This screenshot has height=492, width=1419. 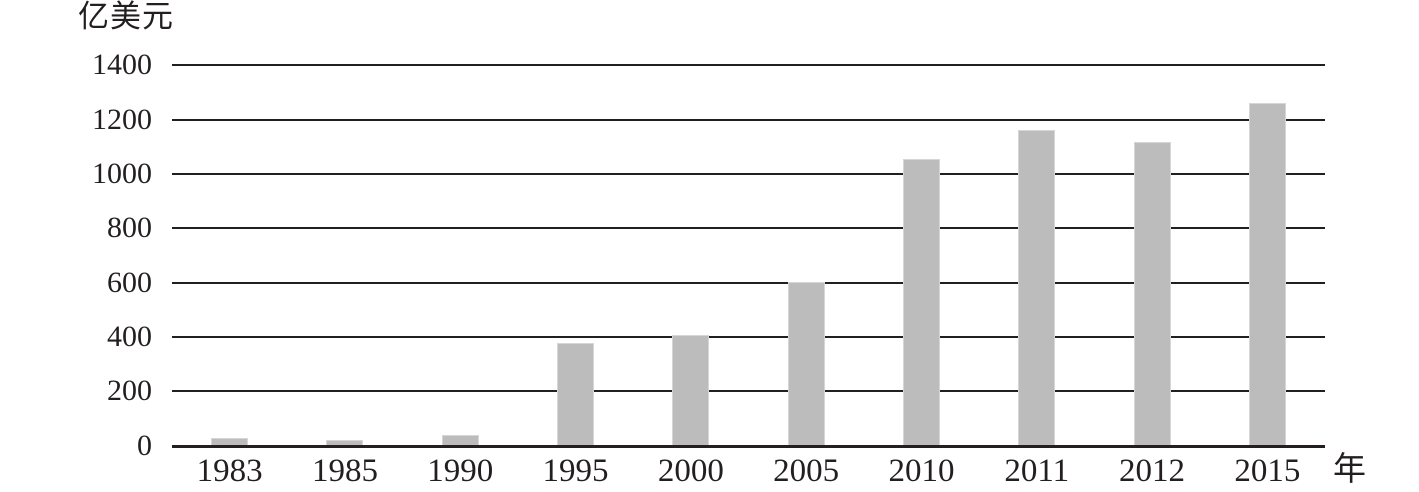 I want to click on y-tick-label: 1200, so click(x=122, y=119).